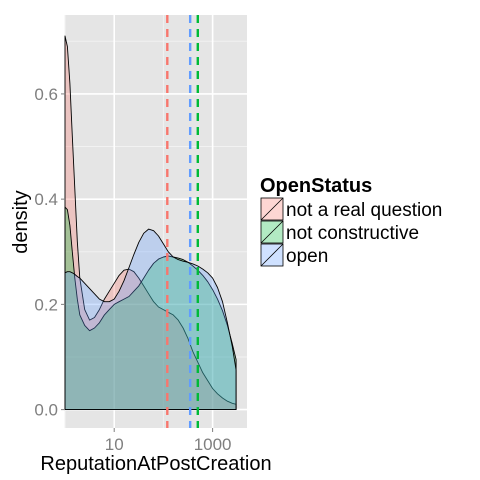 The width and height of the screenshot is (480, 480). Describe the element at coordinates (49, 252) in the screenshot. I see `y-axis: 0.0 0.2 0.4 0.6` at that location.